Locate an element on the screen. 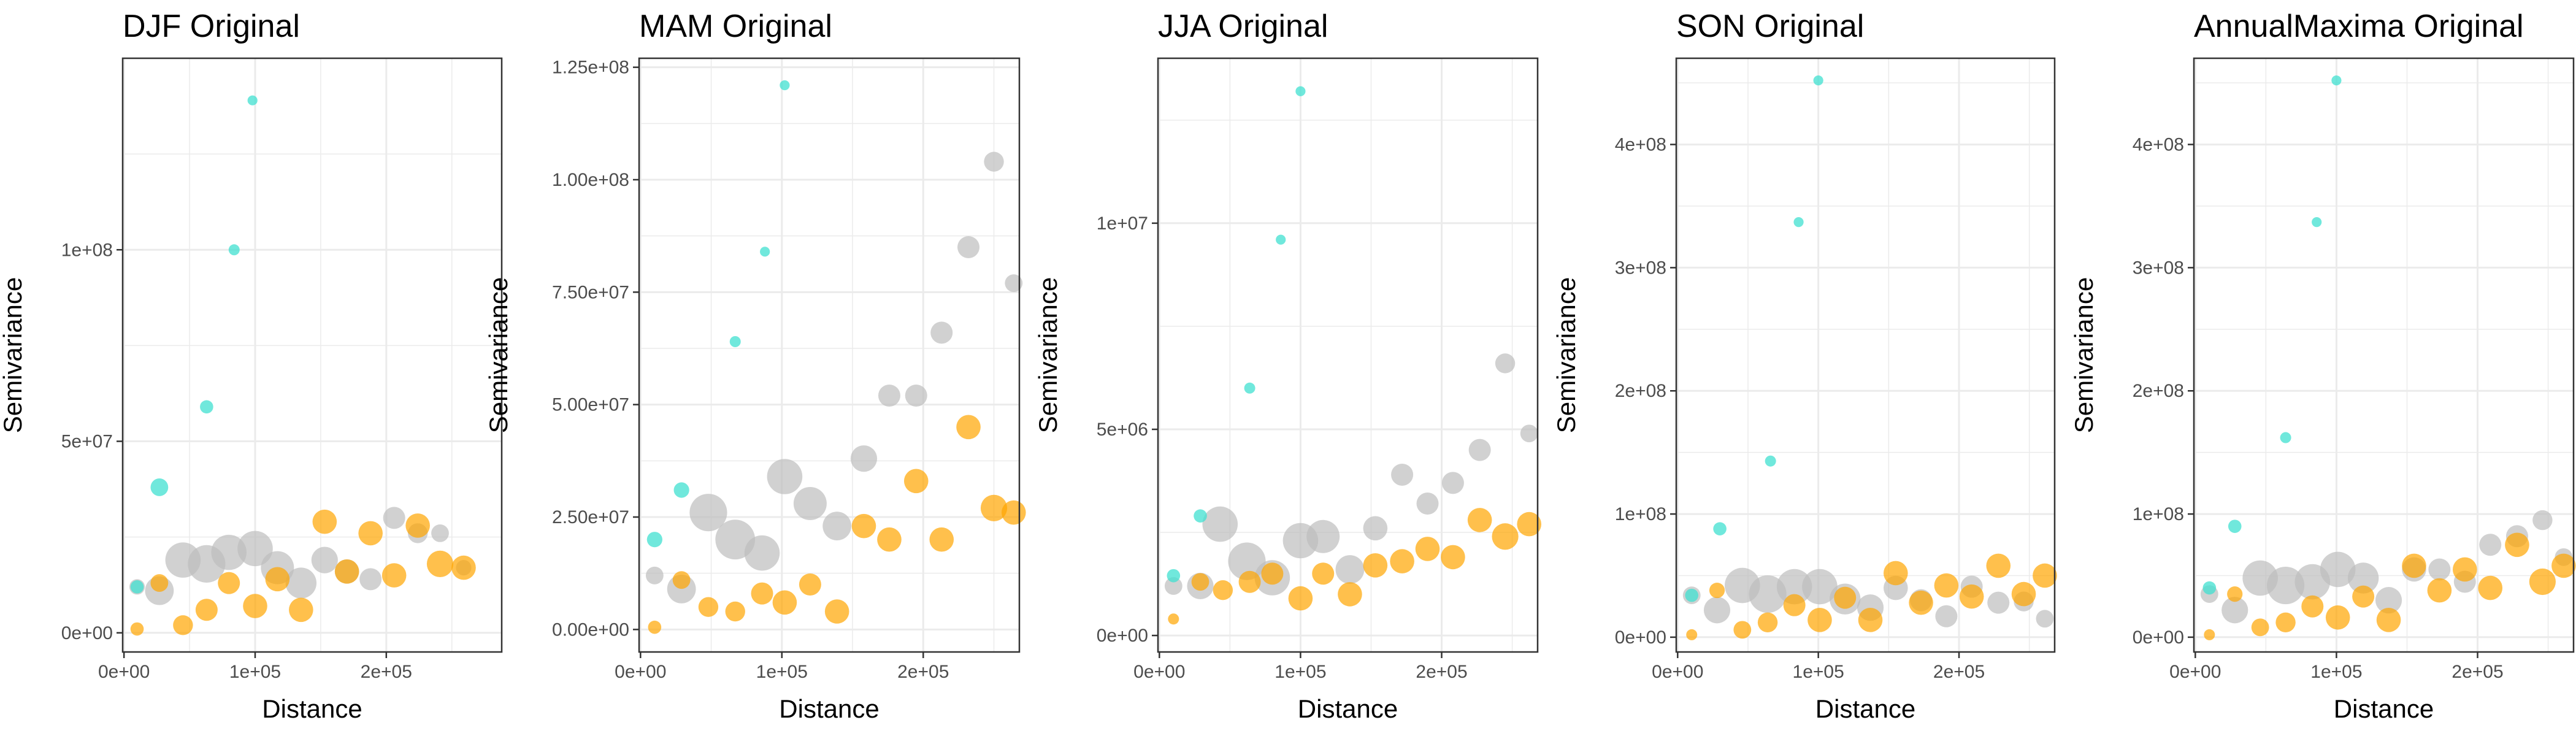  chart-title: JJA Original is located at coordinates (1243, 26).